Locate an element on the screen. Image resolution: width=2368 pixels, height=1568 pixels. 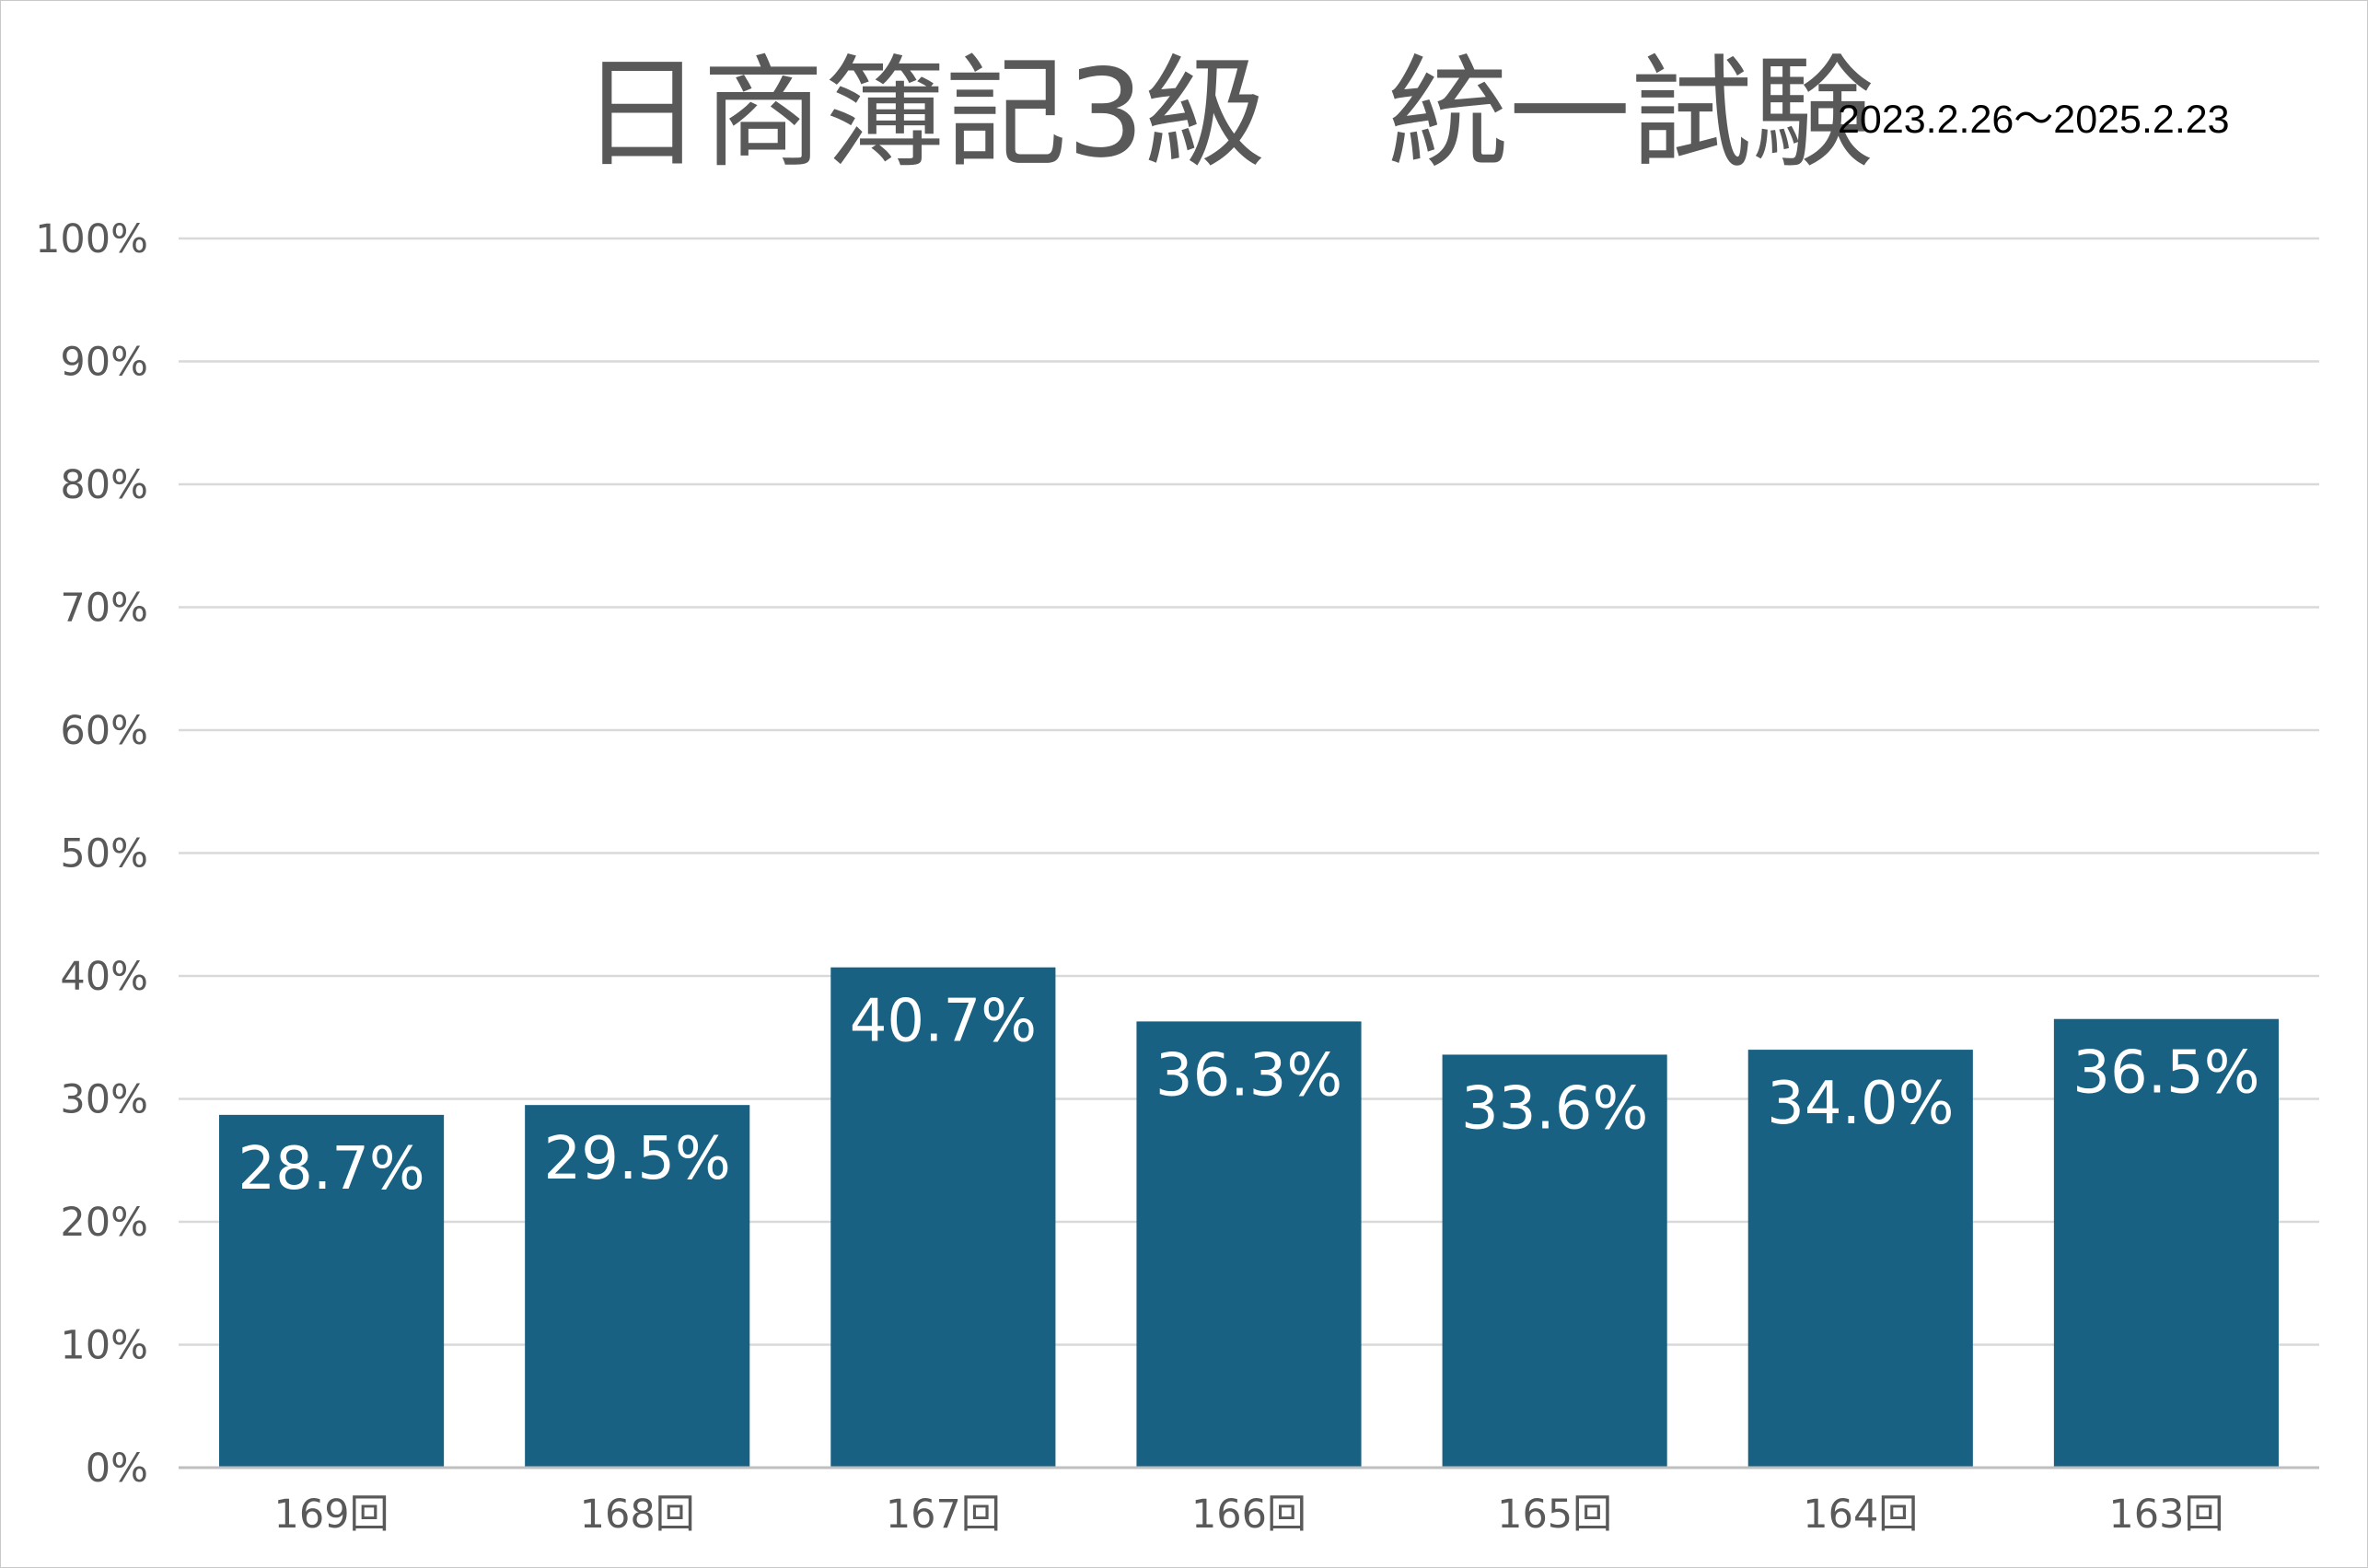
x-tick-label: 165回 is located at coordinates (1554, 1515).